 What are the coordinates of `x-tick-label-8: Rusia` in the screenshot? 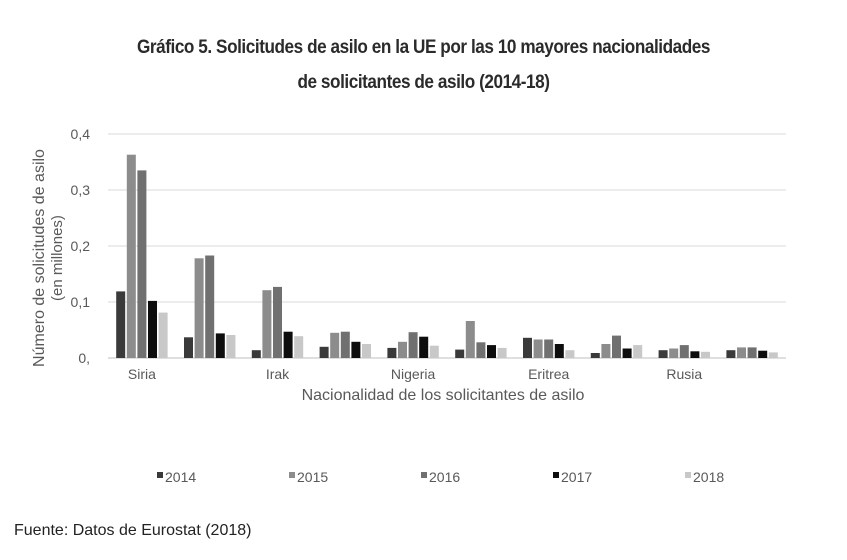 It's located at (684, 374).